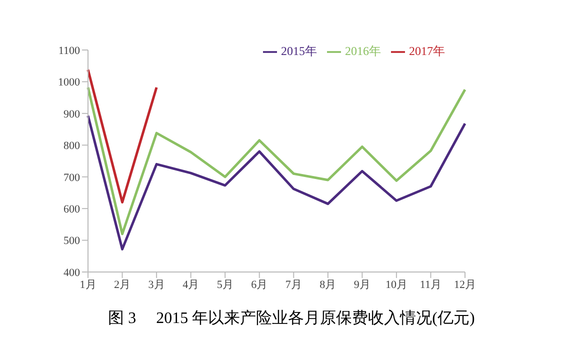 This screenshot has height=345, width=583. Describe the element at coordinates (191, 284) in the screenshot. I see `x-tick-label: 4月` at that location.